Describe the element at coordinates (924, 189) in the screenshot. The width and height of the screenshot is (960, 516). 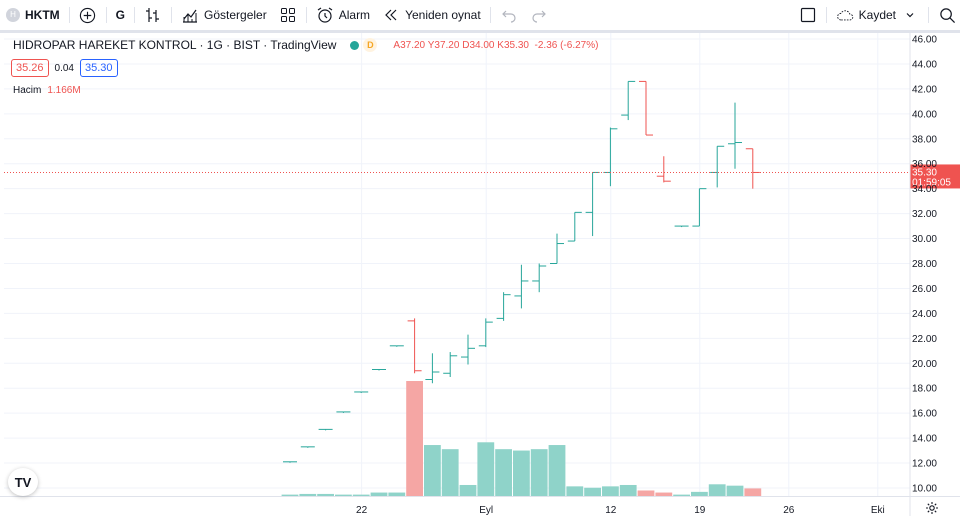
I see `y-tick-label: 34.00` at that location.